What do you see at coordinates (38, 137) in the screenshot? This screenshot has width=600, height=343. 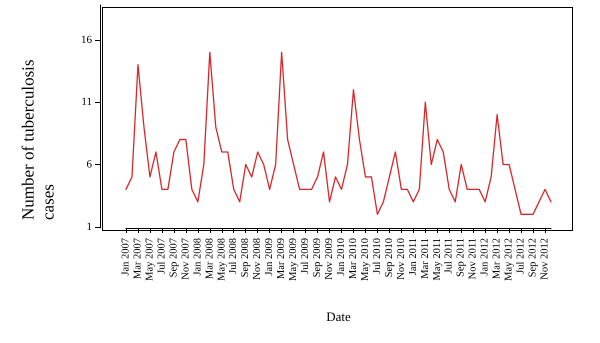 I see `y-axis-title: Number of tuberculosis cases` at bounding box center [38, 137].